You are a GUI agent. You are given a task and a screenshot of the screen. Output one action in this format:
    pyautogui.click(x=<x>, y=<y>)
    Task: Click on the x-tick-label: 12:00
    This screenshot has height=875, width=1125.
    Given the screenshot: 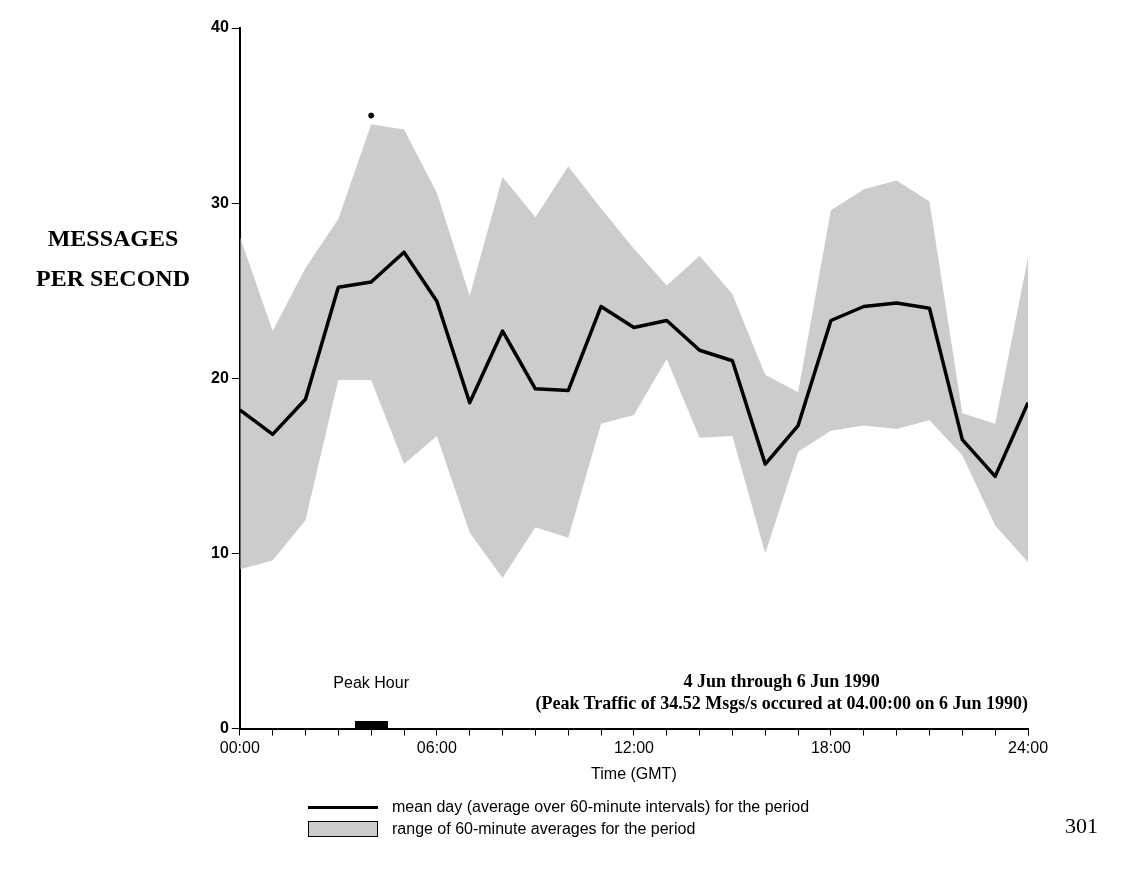 What is the action you would take?
    pyautogui.click(x=634, y=747)
    